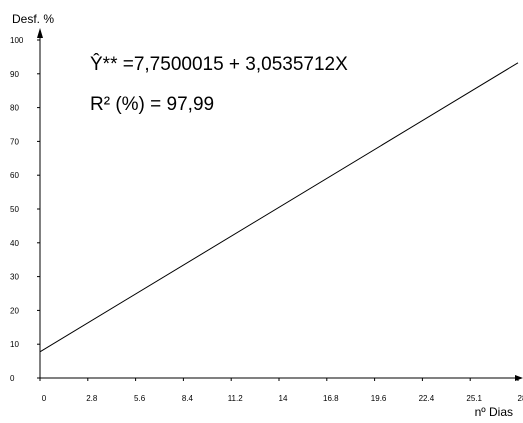  I want to click on x-axis-title: nº Dias, so click(494, 412).